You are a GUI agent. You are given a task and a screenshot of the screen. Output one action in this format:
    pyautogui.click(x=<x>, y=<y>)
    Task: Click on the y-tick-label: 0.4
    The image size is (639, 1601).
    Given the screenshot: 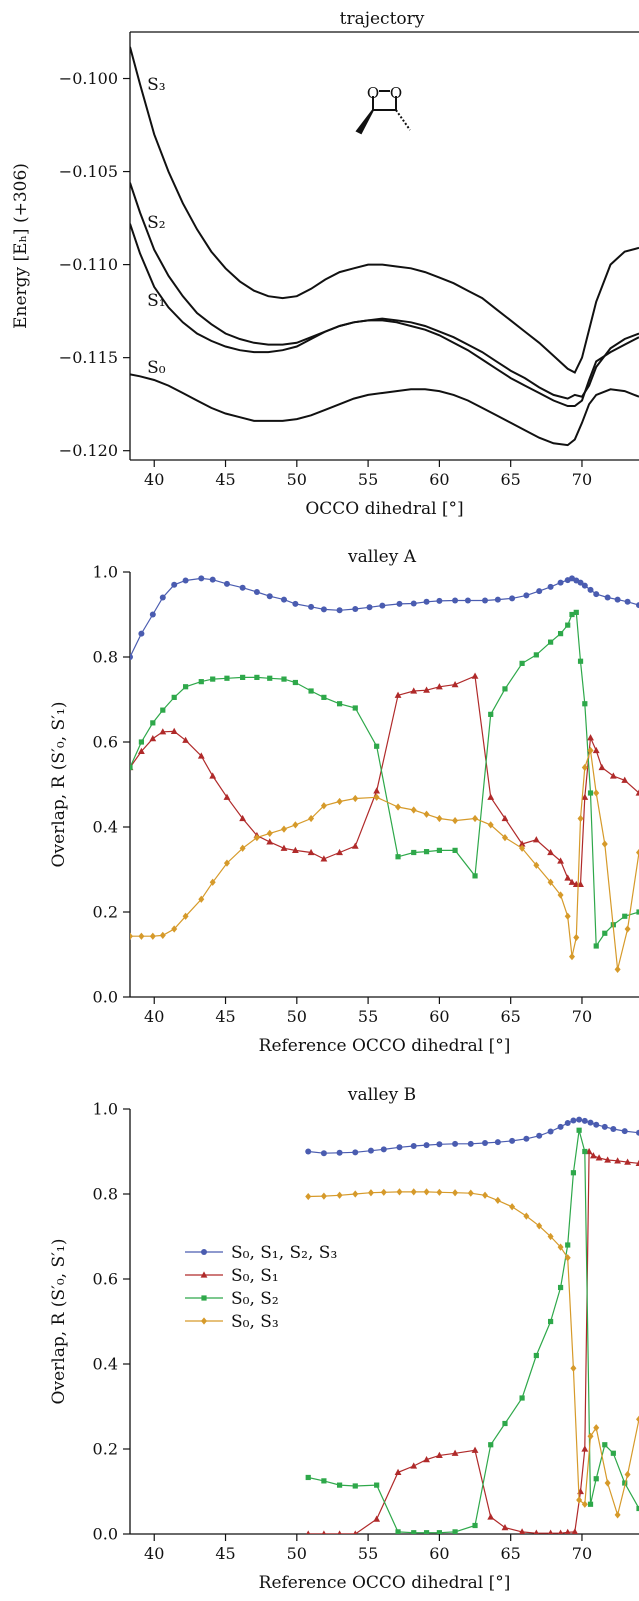 What is the action you would take?
    pyautogui.click(x=105, y=827)
    